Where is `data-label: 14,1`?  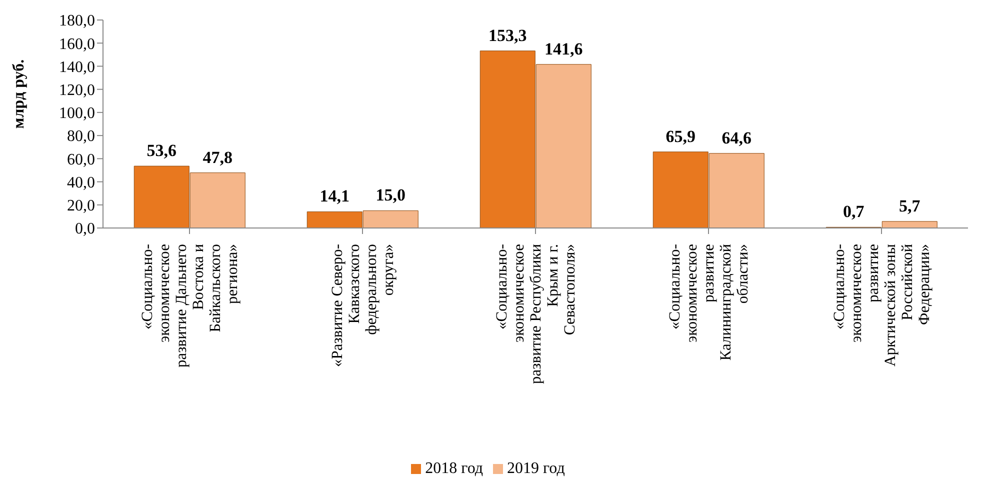
data-label: 14,1 is located at coordinates (335, 196).